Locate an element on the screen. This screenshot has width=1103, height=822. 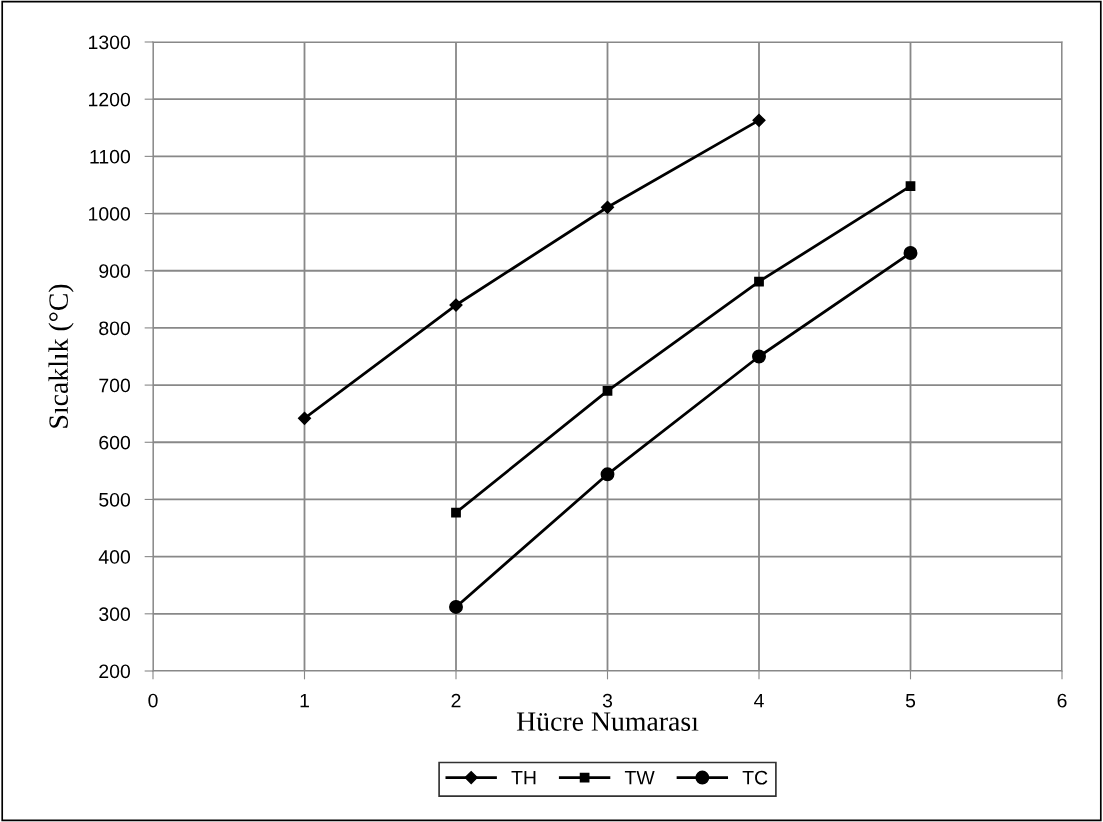
y-tick-label: 1100 is located at coordinates (110, 156).